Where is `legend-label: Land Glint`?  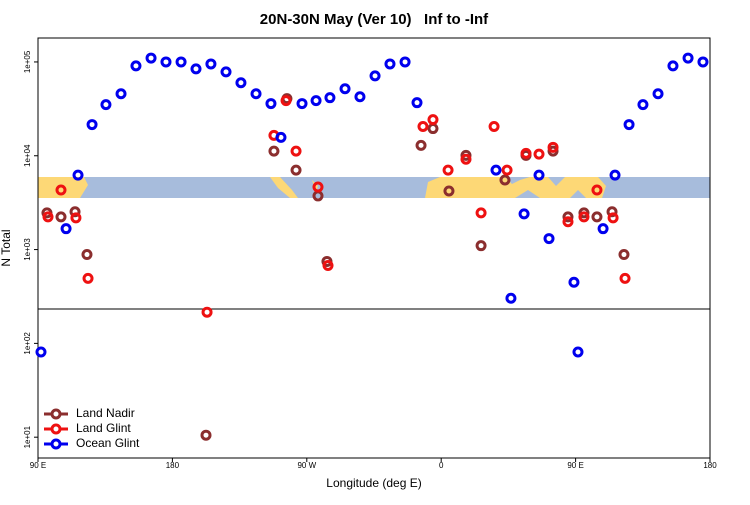 legend-label: Land Glint is located at coordinates (103, 428).